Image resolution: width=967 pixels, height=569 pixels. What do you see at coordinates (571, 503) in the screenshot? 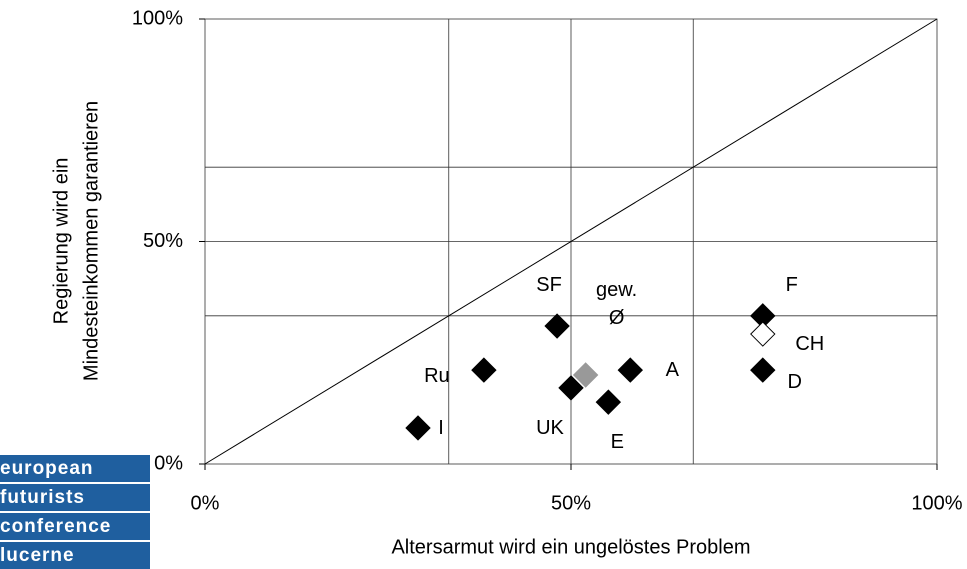
I see `x-tick-label: 50%` at bounding box center [571, 503].